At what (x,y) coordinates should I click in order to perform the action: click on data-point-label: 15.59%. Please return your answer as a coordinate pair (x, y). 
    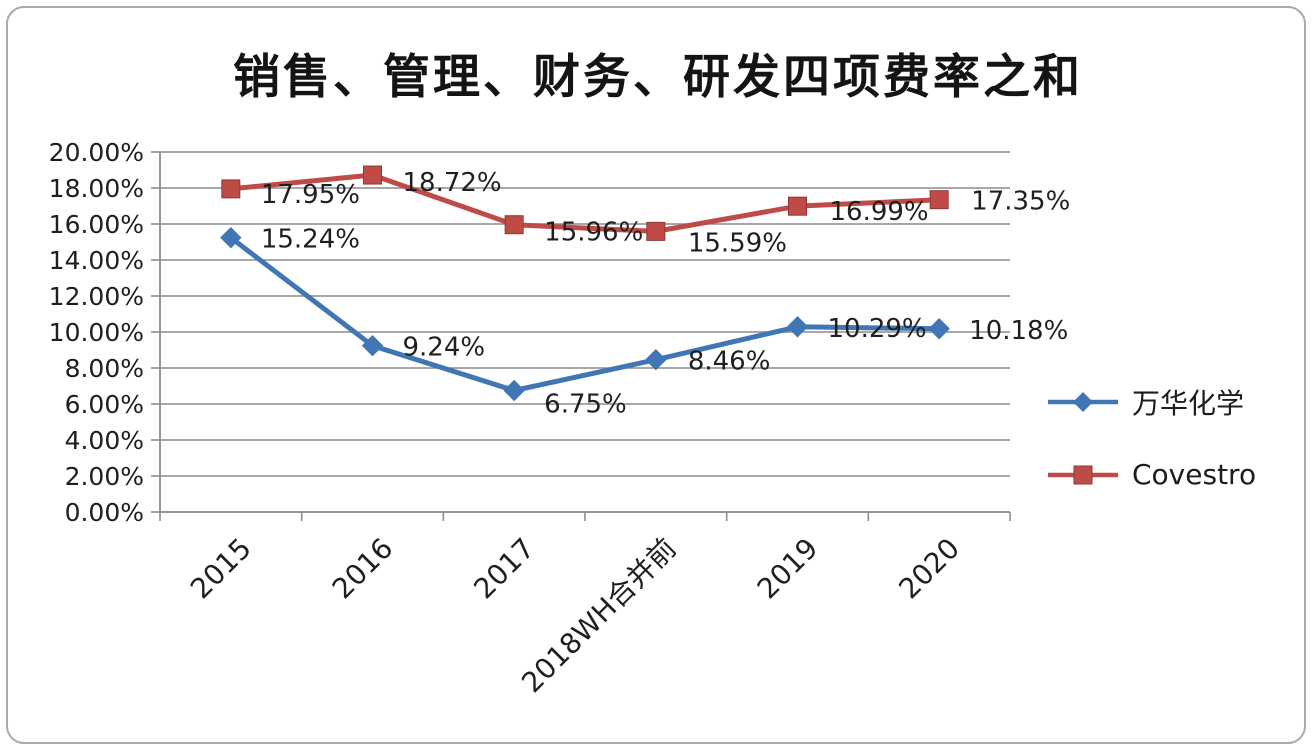
    Looking at the image, I should click on (737, 243).